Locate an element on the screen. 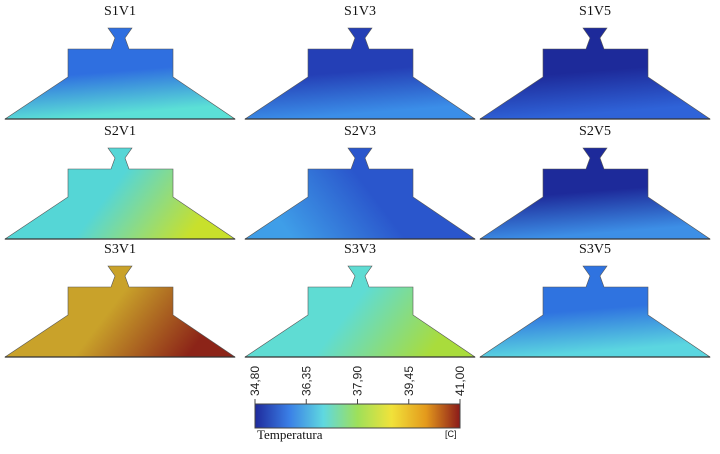 This screenshot has width=720, height=454. panel-s1v5: S1V5 is located at coordinates (595, 62).